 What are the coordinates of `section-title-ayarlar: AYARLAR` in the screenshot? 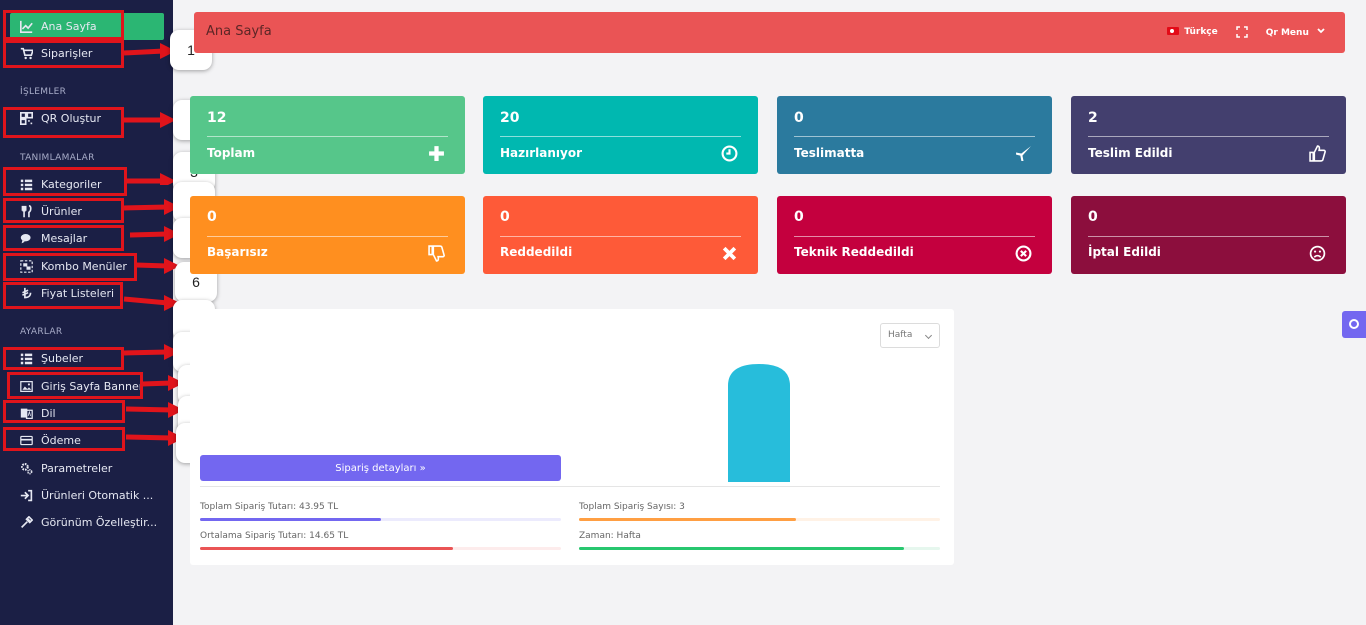 It's located at (41, 332).